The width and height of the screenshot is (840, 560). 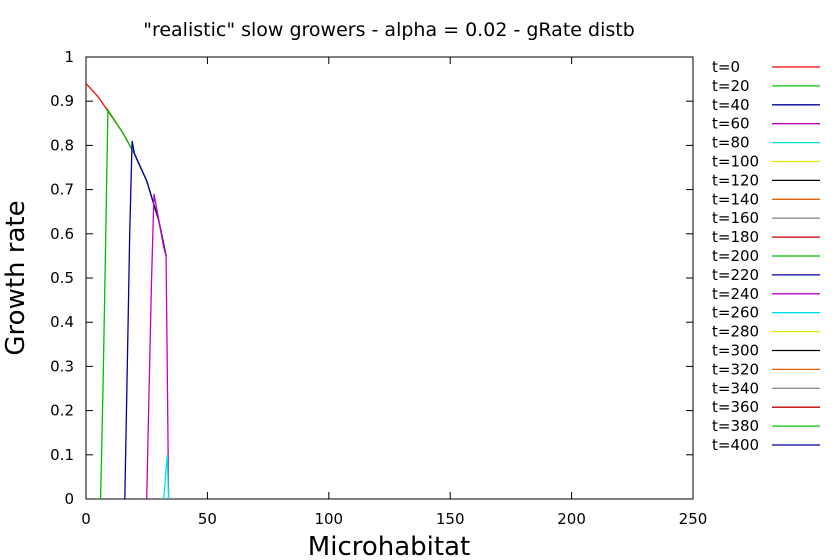 I want to click on legend-label: t=40, so click(x=731, y=105).